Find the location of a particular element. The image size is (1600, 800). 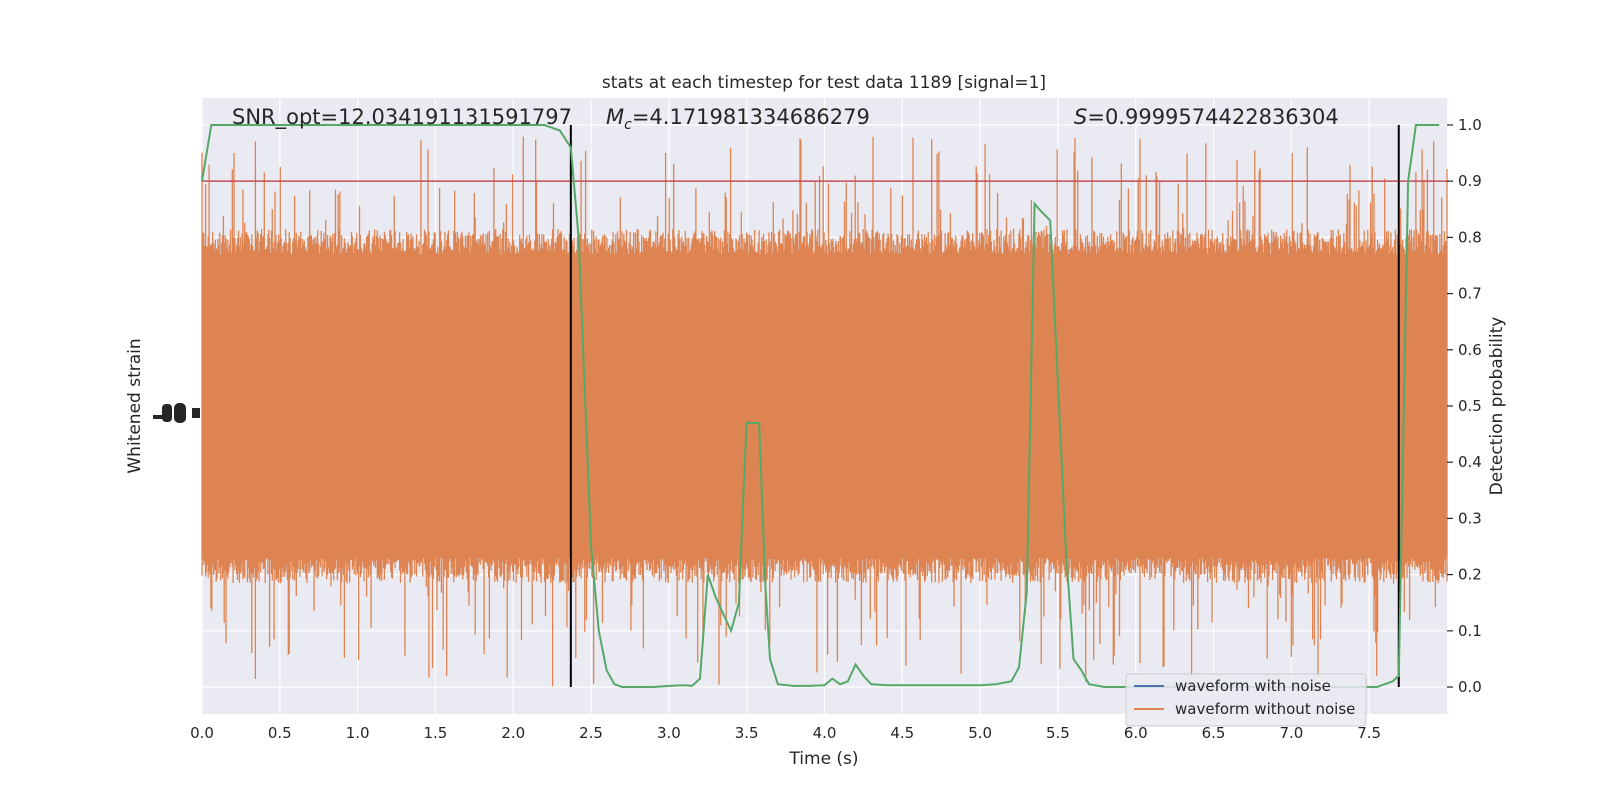

x-tick-label: 6.0 is located at coordinates (1136, 733).